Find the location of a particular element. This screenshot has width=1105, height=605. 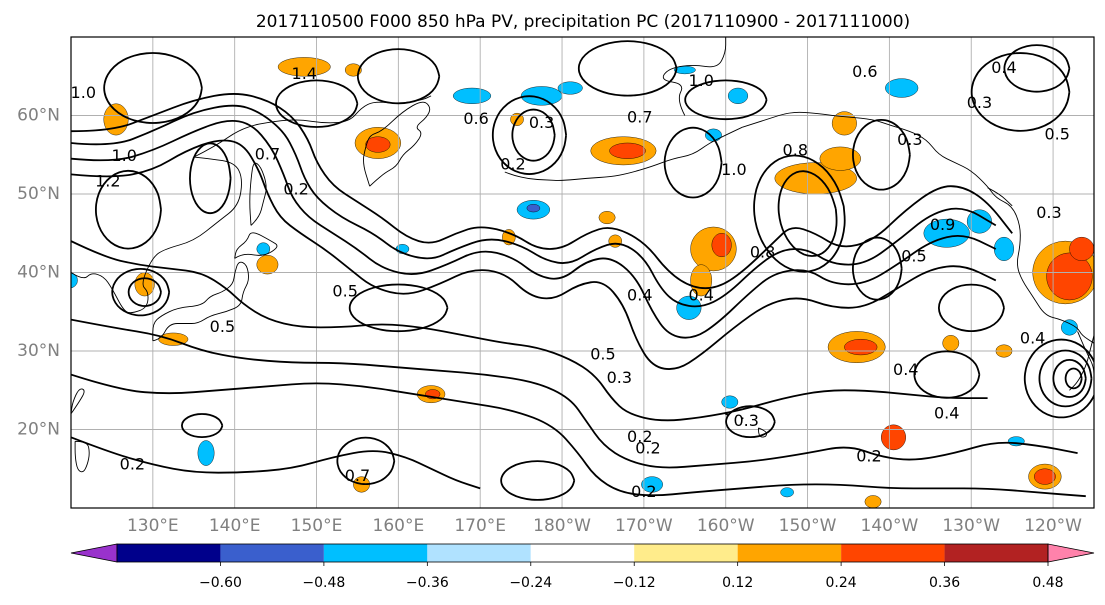

lon-tick-label: 170°E is located at coordinates (480, 526).